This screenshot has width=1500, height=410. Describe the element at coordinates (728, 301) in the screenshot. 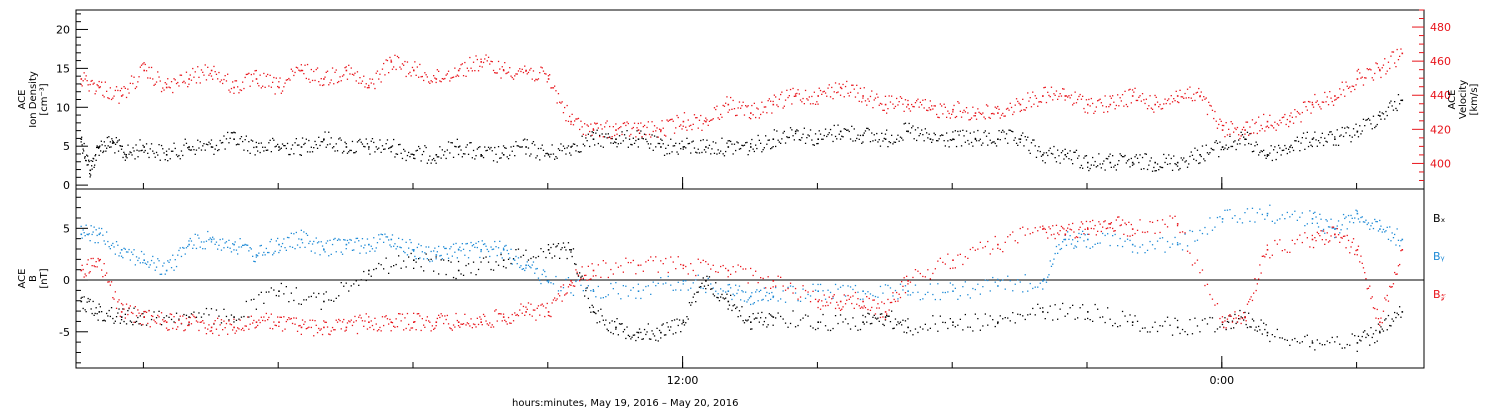

I see `bx-series-point` at that location.